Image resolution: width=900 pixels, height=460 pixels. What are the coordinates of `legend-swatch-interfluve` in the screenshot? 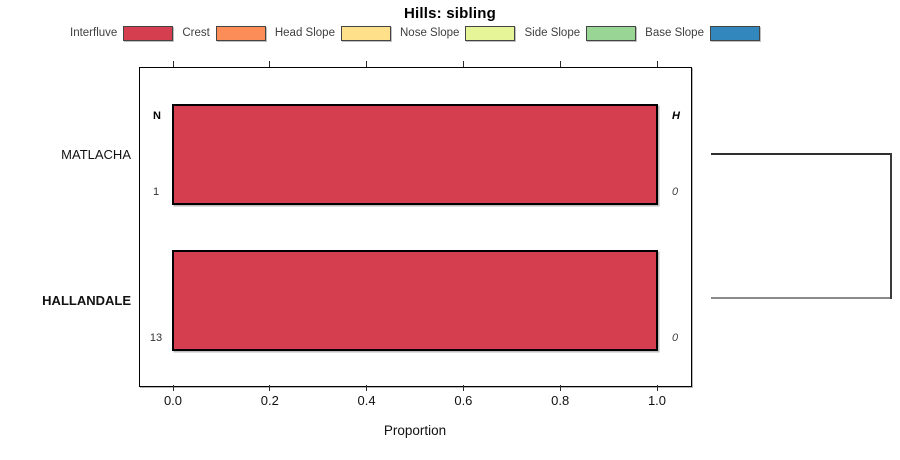 It's located at (148, 33).